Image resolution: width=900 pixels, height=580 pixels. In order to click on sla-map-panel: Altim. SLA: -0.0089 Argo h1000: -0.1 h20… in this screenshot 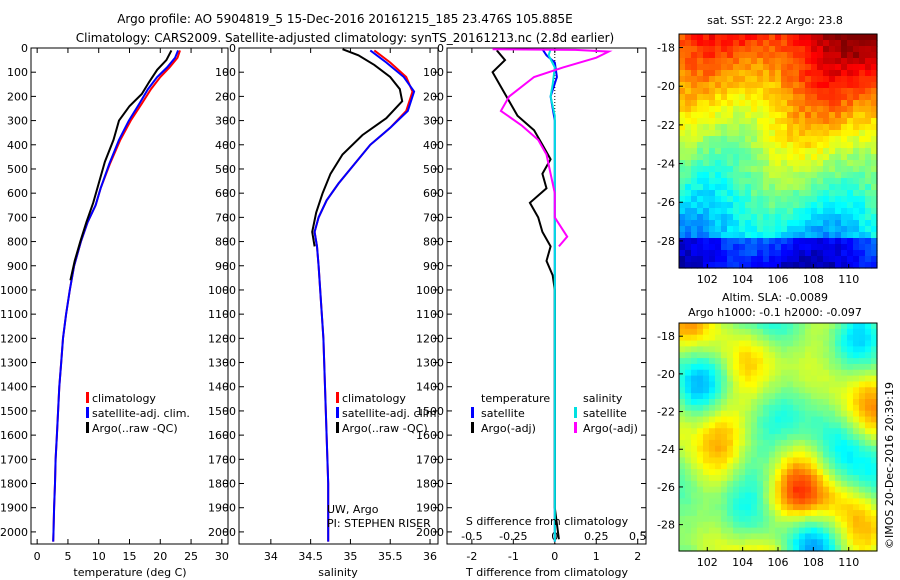, I will do `click(767, 430)`.